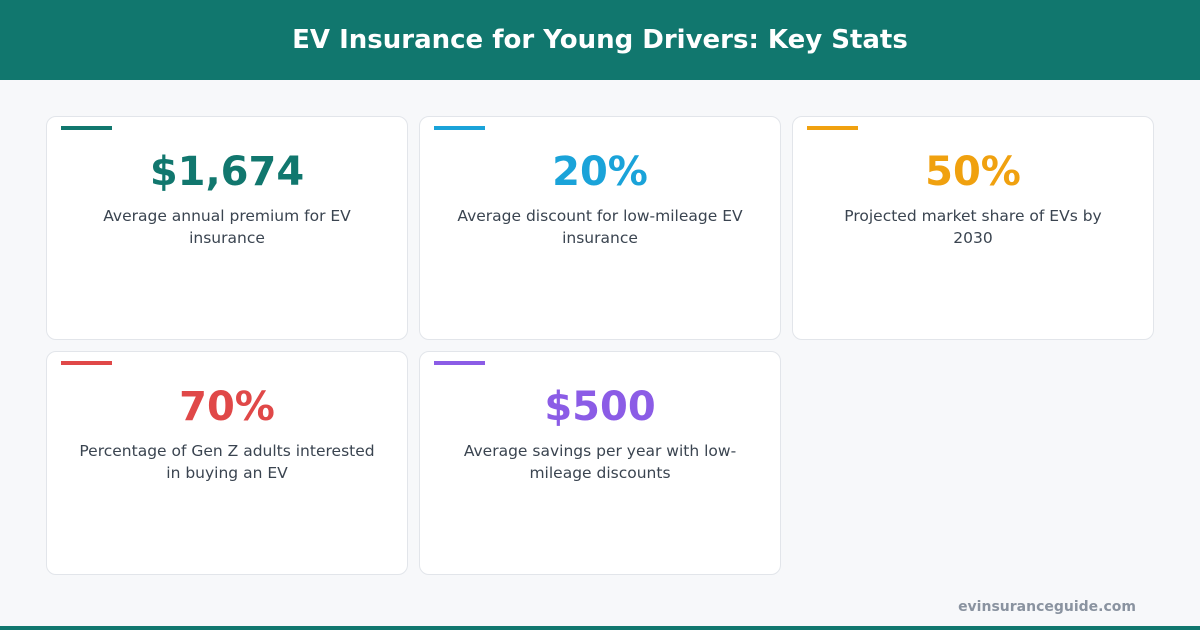  I want to click on stat-value: $500, so click(600, 407).